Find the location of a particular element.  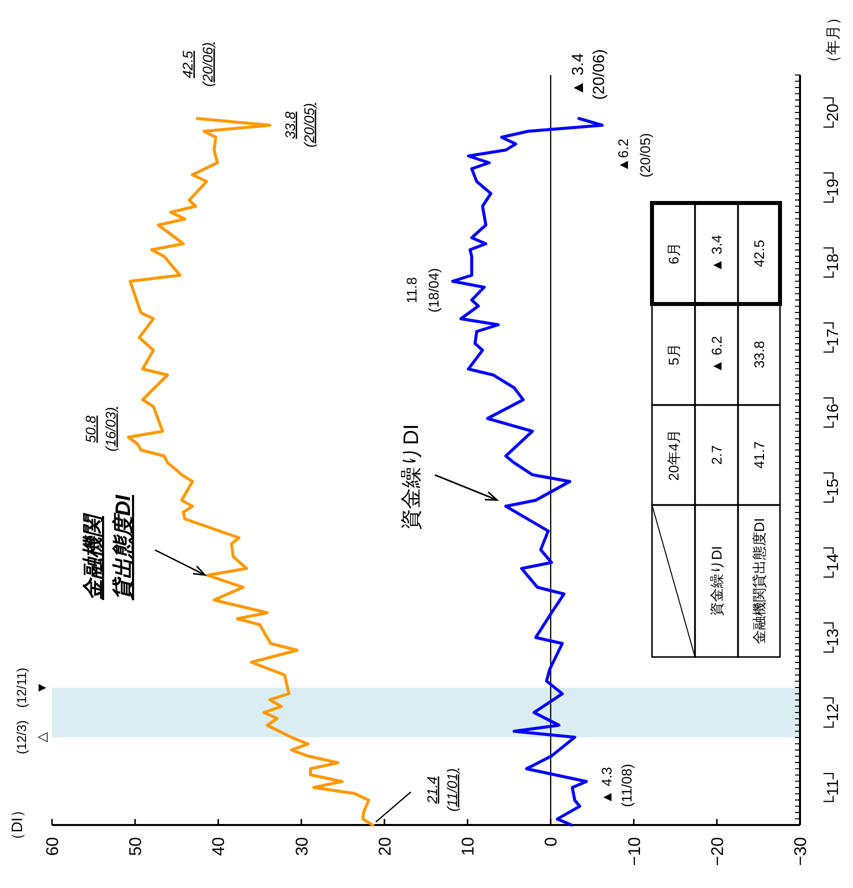

x-tick-label: 10 is located at coordinates (468, 846).